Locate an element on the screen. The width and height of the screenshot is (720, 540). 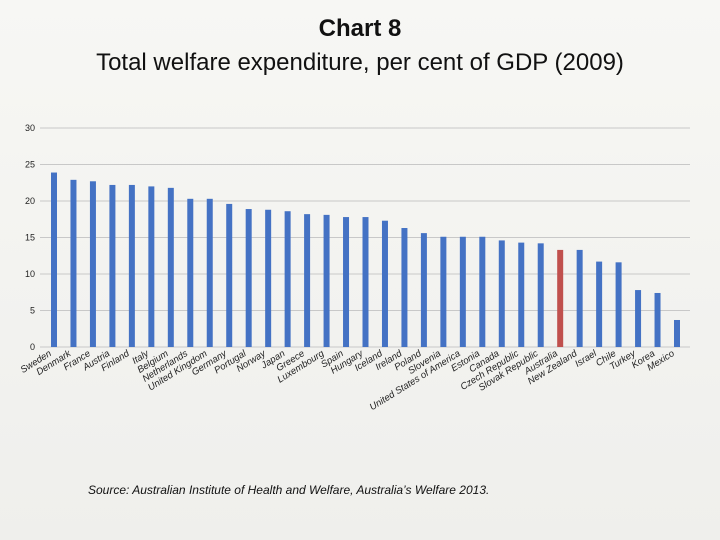
bar-united-states-of-america is located at coordinates (462, 291).